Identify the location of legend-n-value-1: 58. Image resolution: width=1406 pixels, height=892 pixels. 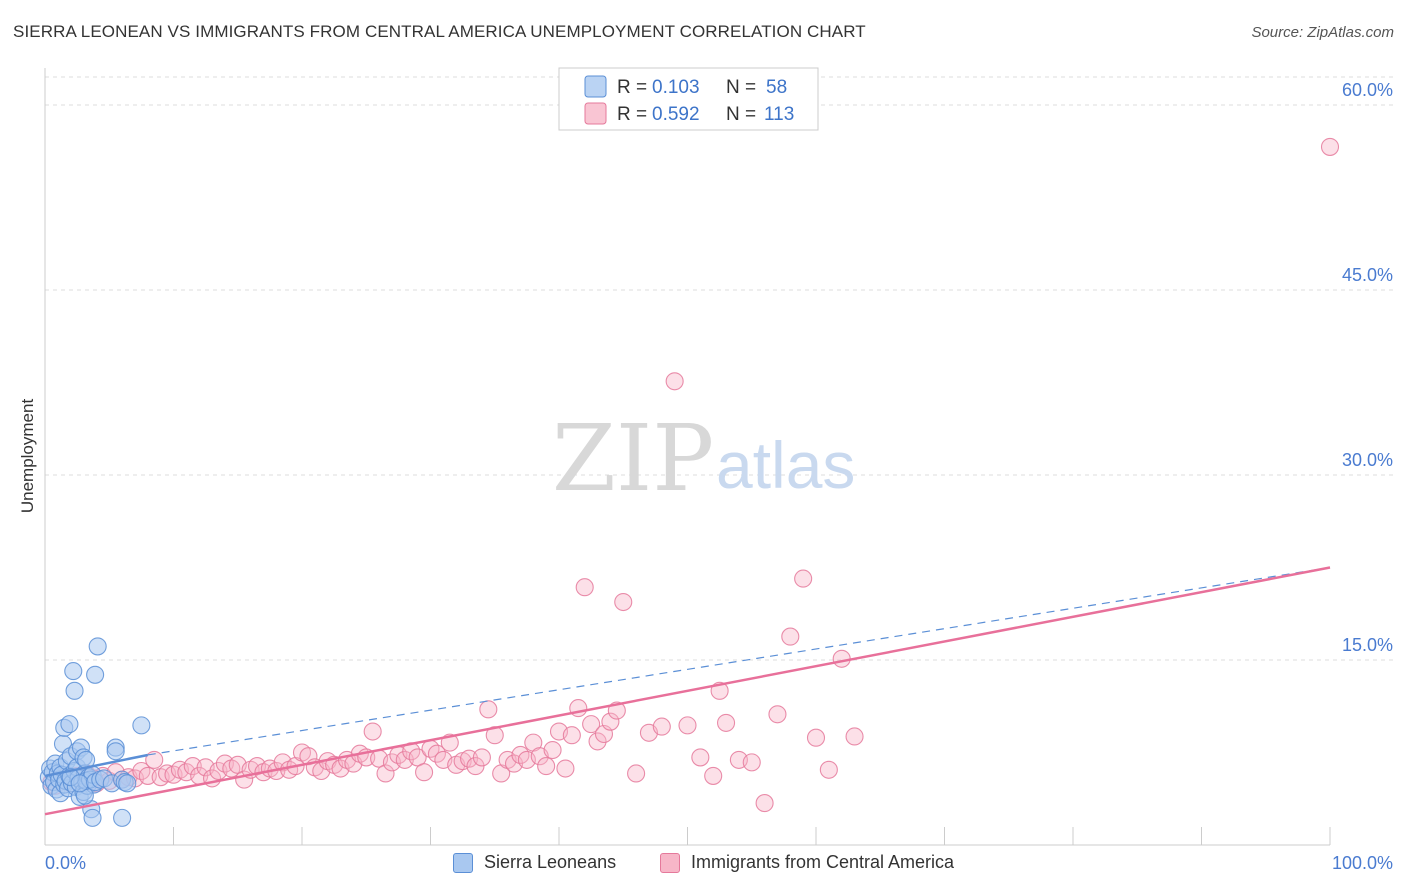
(776, 87).